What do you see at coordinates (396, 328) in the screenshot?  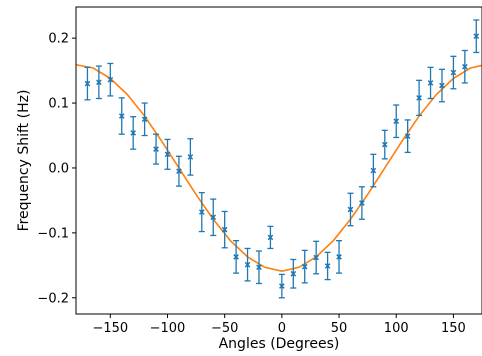 I see `x-tick-label: 100` at bounding box center [396, 328].